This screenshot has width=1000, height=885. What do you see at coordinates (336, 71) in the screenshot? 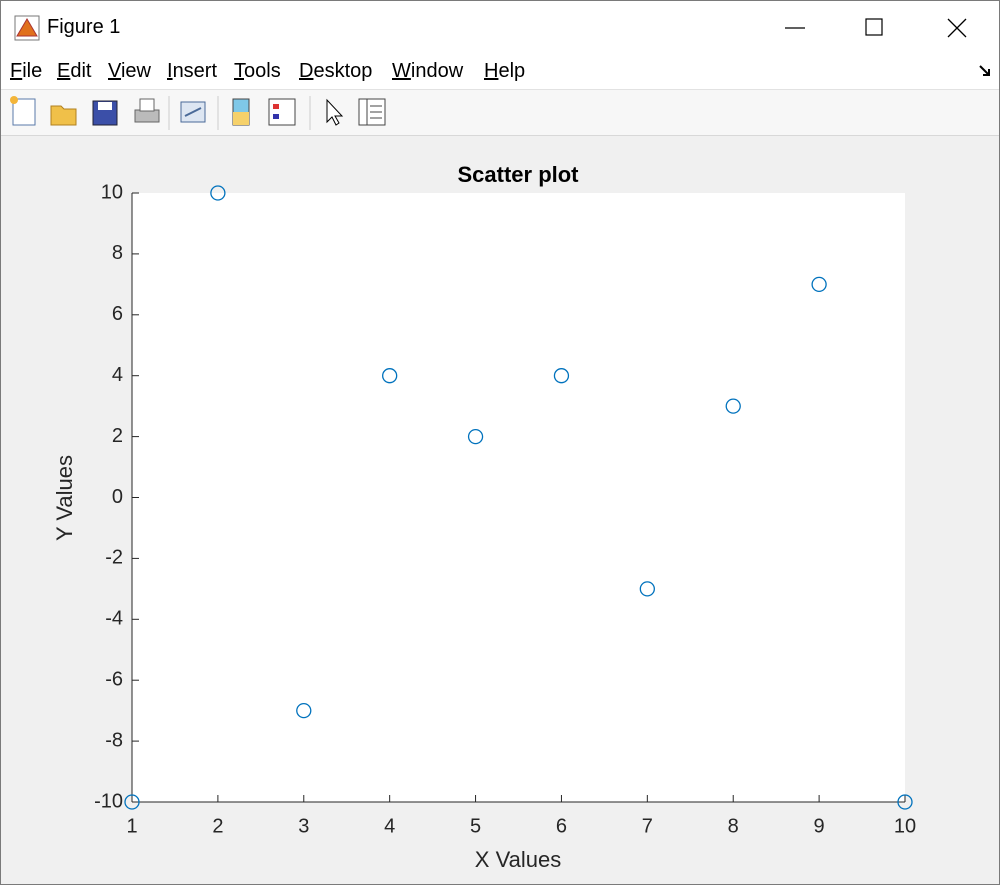
I see `menu-item: Desktop` at bounding box center [336, 71].